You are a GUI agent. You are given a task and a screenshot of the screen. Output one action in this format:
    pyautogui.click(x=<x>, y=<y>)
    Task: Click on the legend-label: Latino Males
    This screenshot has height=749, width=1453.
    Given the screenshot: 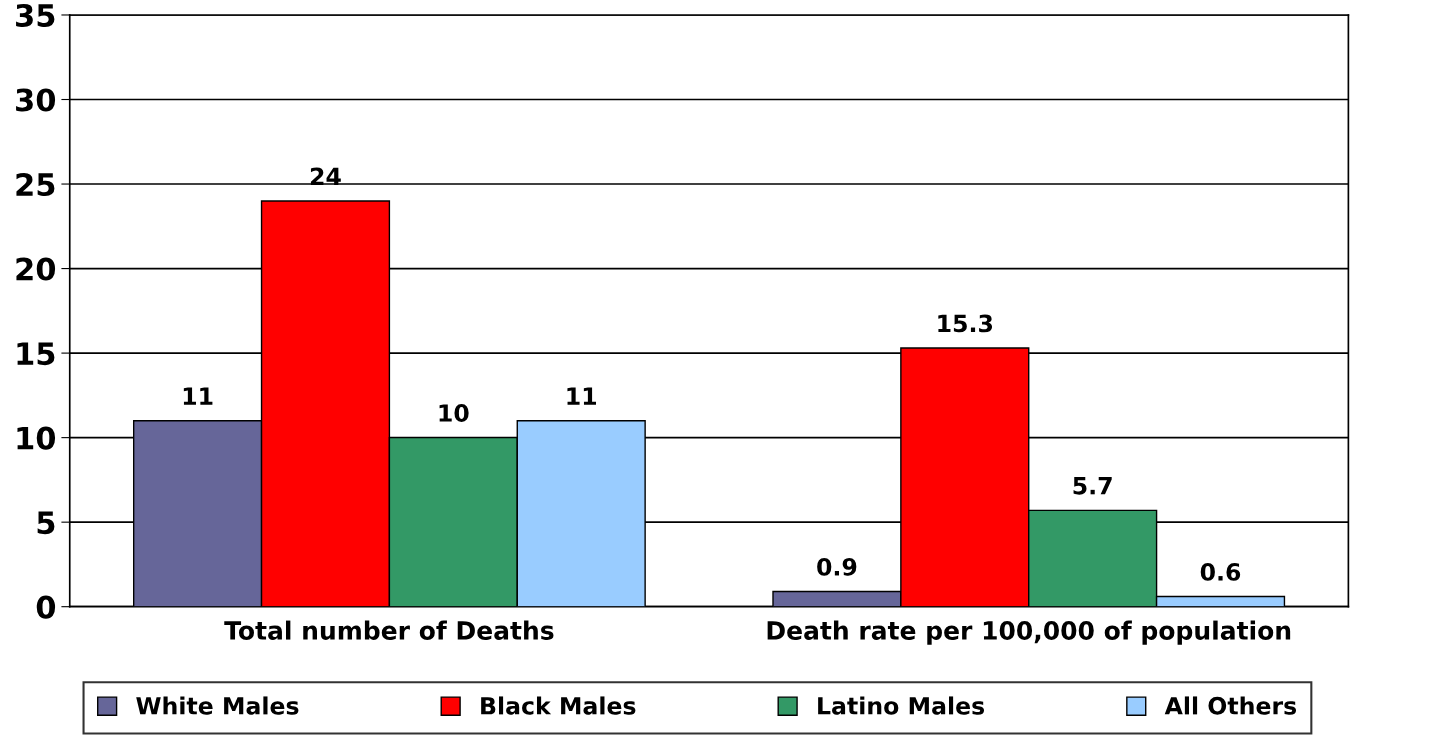 What is the action you would take?
    pyautogui.click(x=901, y=705)
    